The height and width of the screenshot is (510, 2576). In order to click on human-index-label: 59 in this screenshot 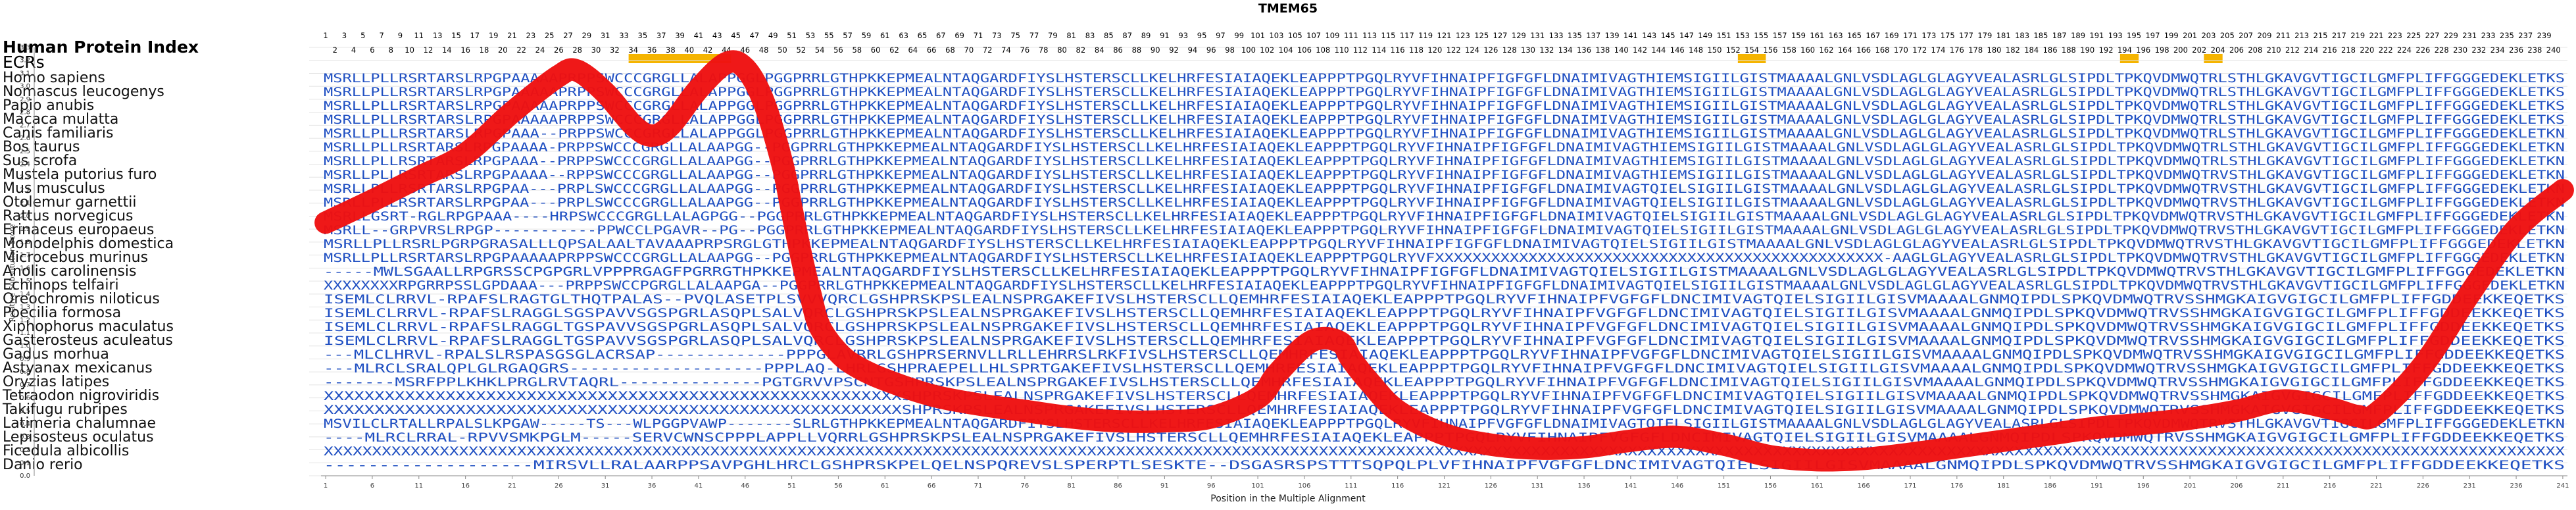, I will do `click(867, 35)`.